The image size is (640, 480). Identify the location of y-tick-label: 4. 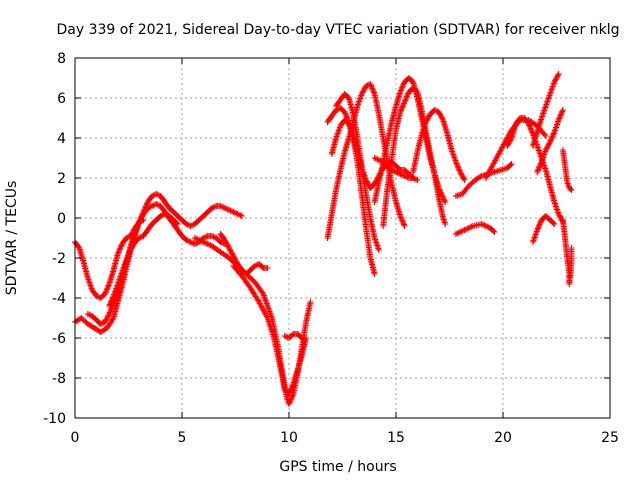
(61, 139).